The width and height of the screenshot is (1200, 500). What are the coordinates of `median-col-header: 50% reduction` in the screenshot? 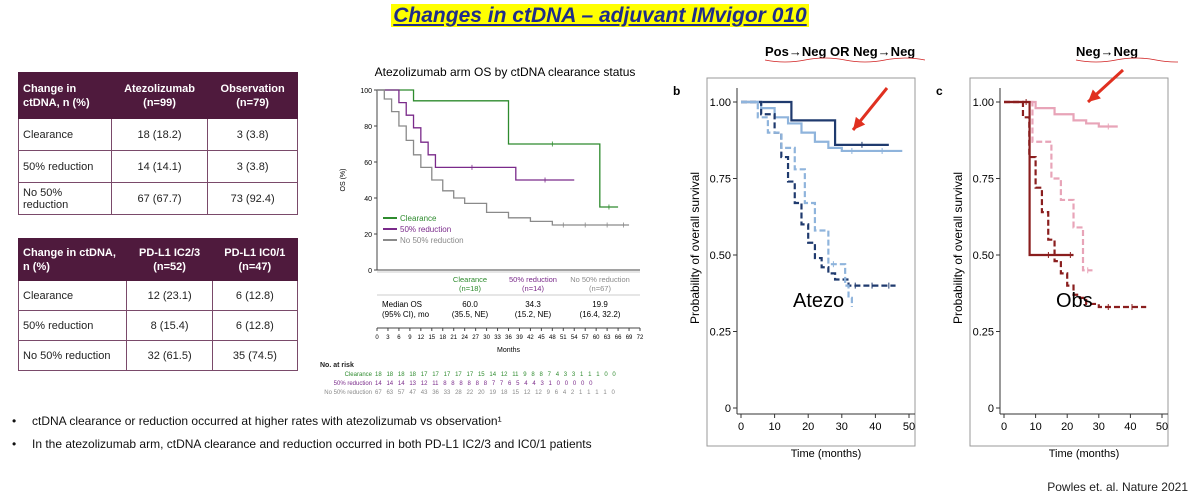 It's located at (533, 279).